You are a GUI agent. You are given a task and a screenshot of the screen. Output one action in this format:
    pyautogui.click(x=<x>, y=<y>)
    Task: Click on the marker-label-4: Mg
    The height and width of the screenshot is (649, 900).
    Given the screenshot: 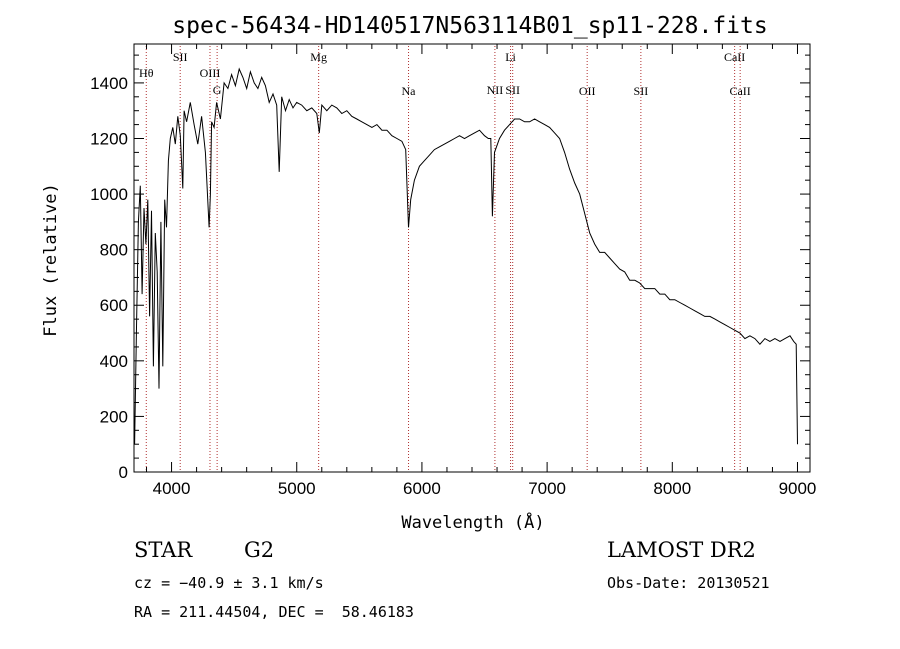 What is the action you would take?
    pyautogui.click(x=318, y=57)
    